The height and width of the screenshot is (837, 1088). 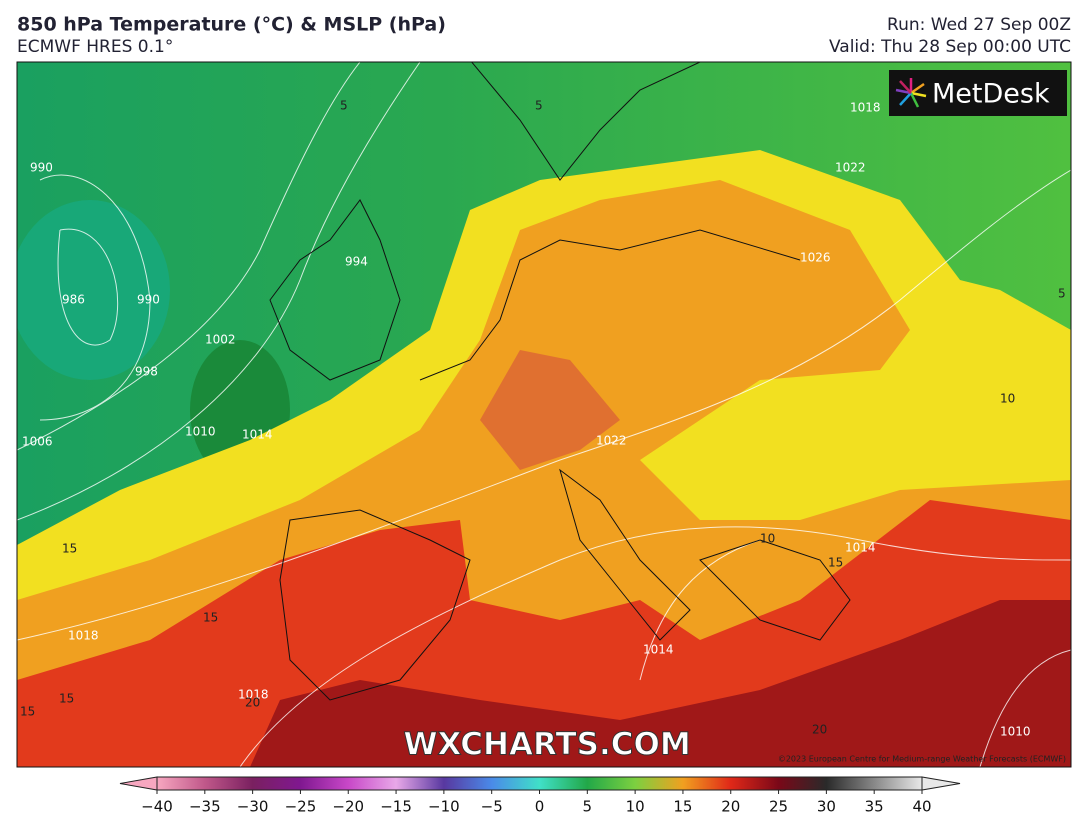 I want to click on logo-icon, so click(x=911, y=93).